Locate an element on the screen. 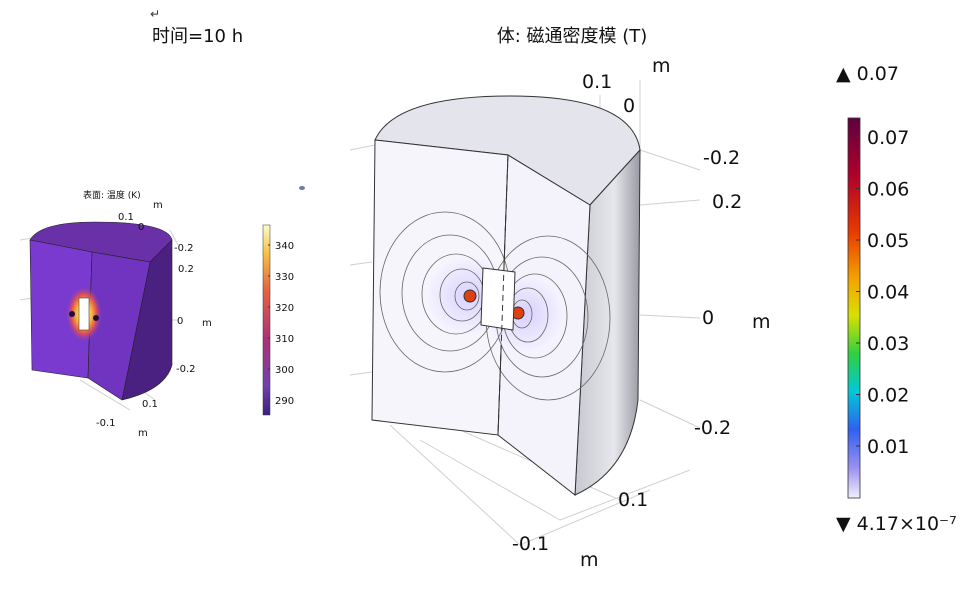  colorbar-tick-label: 0.03 is located at coordinates (888, 344).